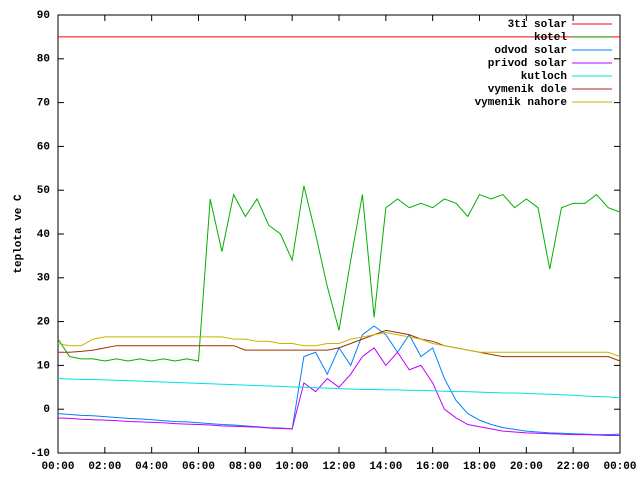 Image resolution: width=640 pixels, height=480 pixels. Describe the element at coordinates (43, 235) in the screenshot. I see `y-tick-label: 40` at that location.